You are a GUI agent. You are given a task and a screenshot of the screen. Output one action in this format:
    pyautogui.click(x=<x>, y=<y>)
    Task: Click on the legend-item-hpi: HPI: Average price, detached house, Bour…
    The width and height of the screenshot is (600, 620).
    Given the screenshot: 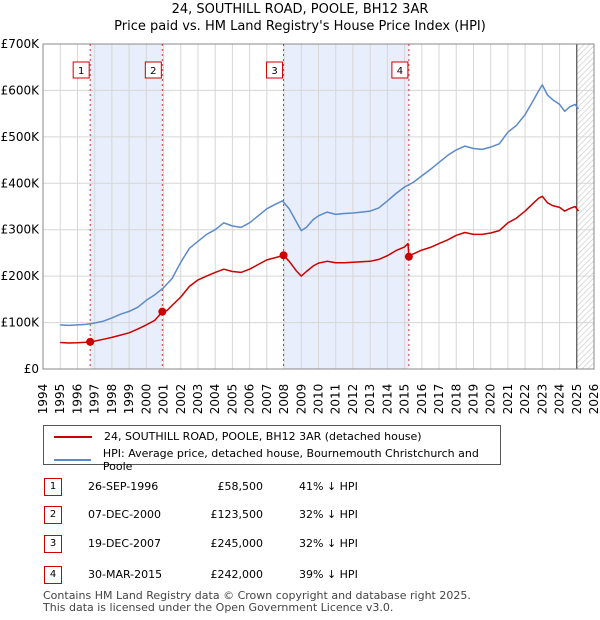 What is the action you would take?
    pyautogui.click(x=277, y=460)
    